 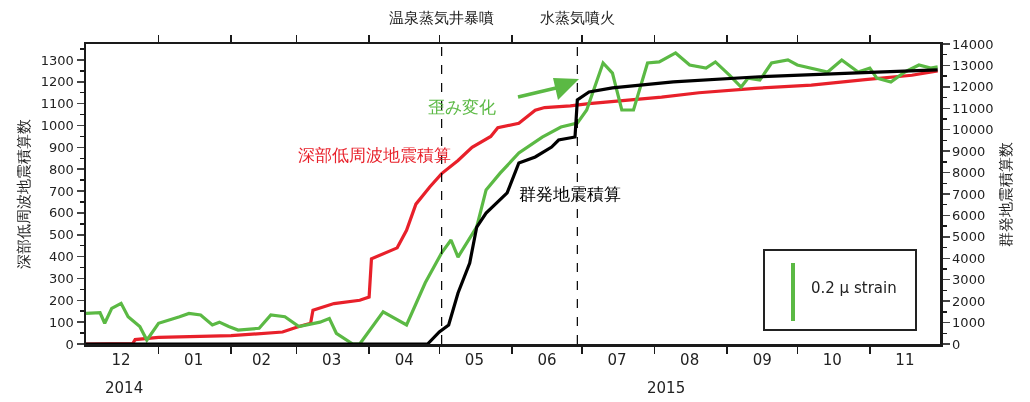 What do you see at coordinates (969, 151) in the screenshot?
I see `y2-tick-label: 9000` at bounding box center [969, 151].